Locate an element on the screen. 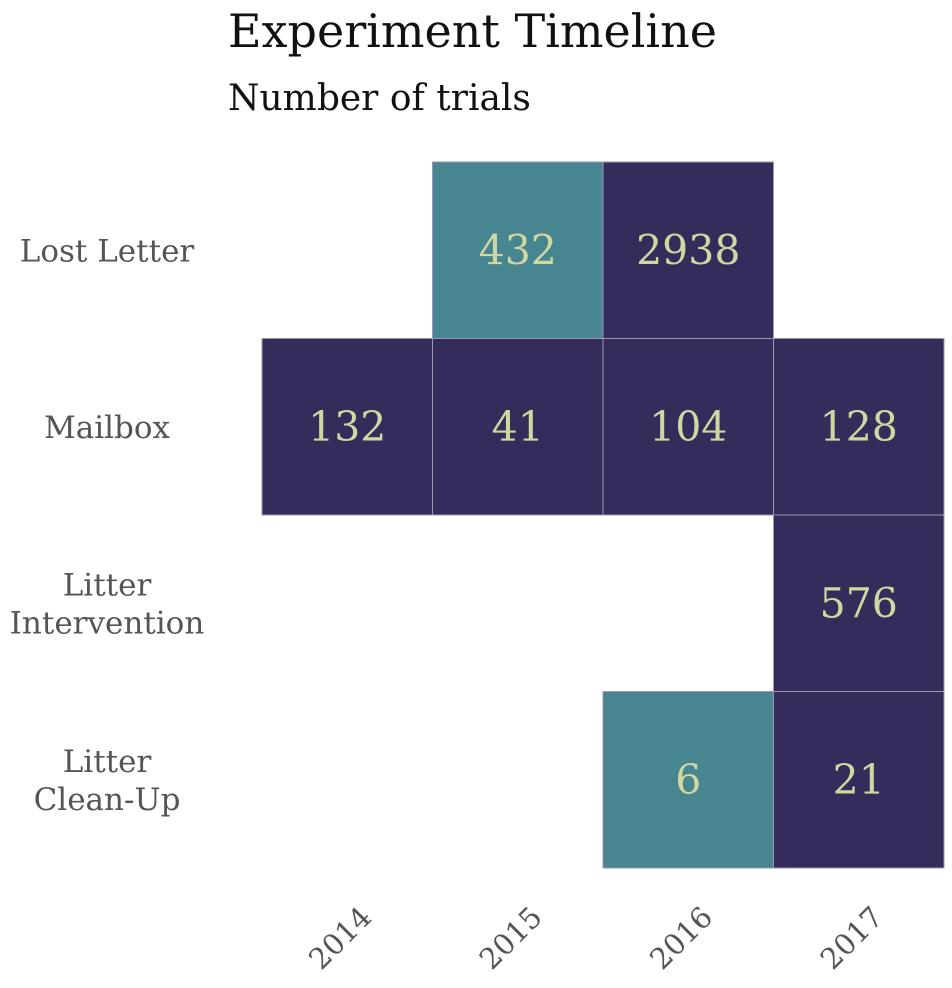  heatmap-cell: 41 is located at coordinates (518, 427).